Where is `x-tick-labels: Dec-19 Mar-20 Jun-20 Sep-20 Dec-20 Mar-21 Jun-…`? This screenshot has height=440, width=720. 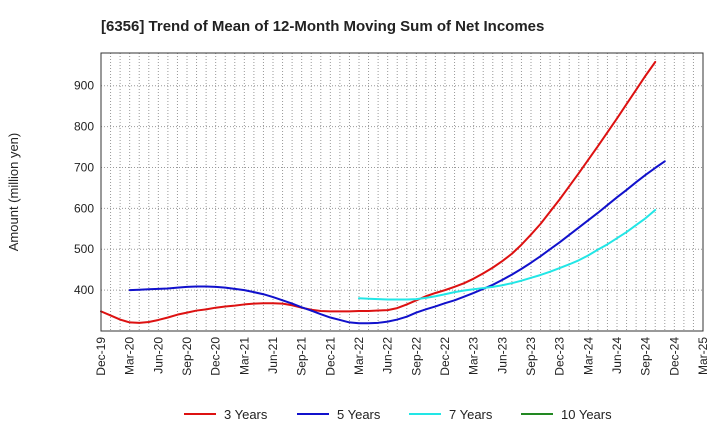
x-tick-labels: Dec-19 Mar-20 Jun-20 Sep-20 Dec-20 Mar-21 Jun-… is located at coordinates (402, 356).